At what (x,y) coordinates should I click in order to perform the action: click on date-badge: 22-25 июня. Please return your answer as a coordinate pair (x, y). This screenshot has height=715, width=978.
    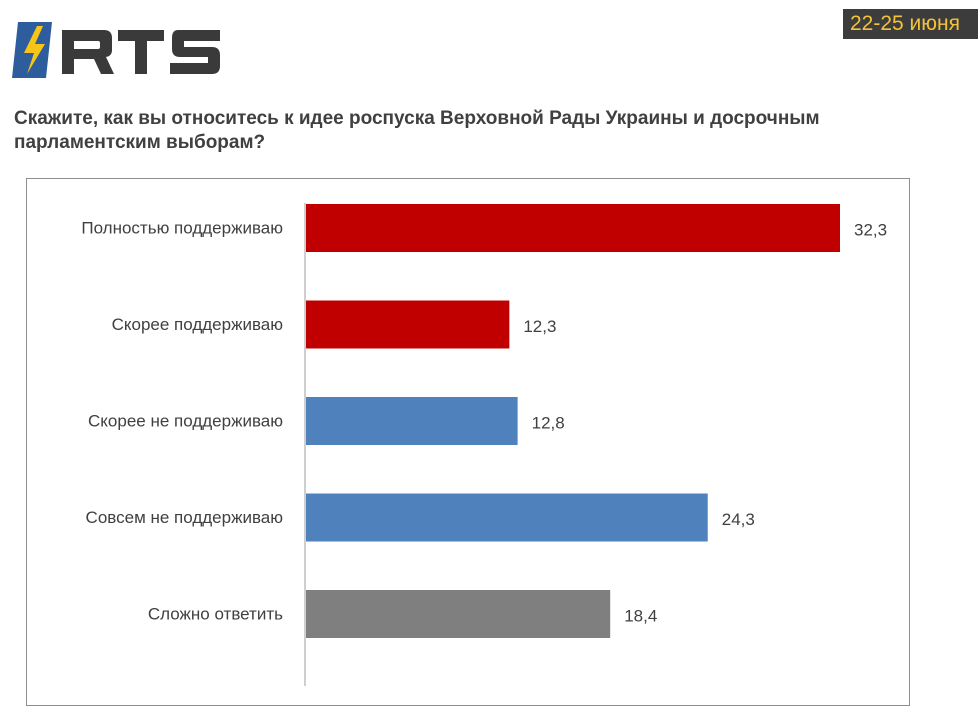
    Looking at the image, I should click on (910, 24).